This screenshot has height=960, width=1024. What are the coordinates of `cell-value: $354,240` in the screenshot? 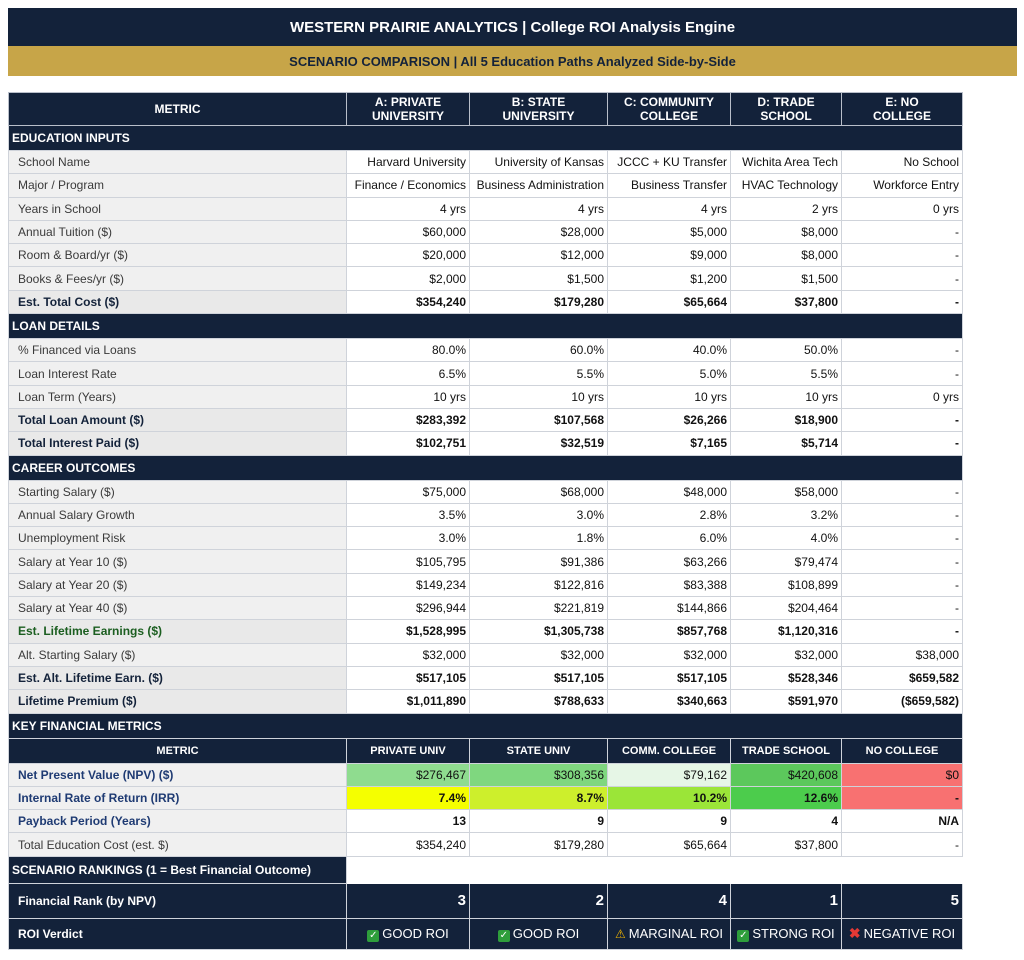 It's located at (408, 302).